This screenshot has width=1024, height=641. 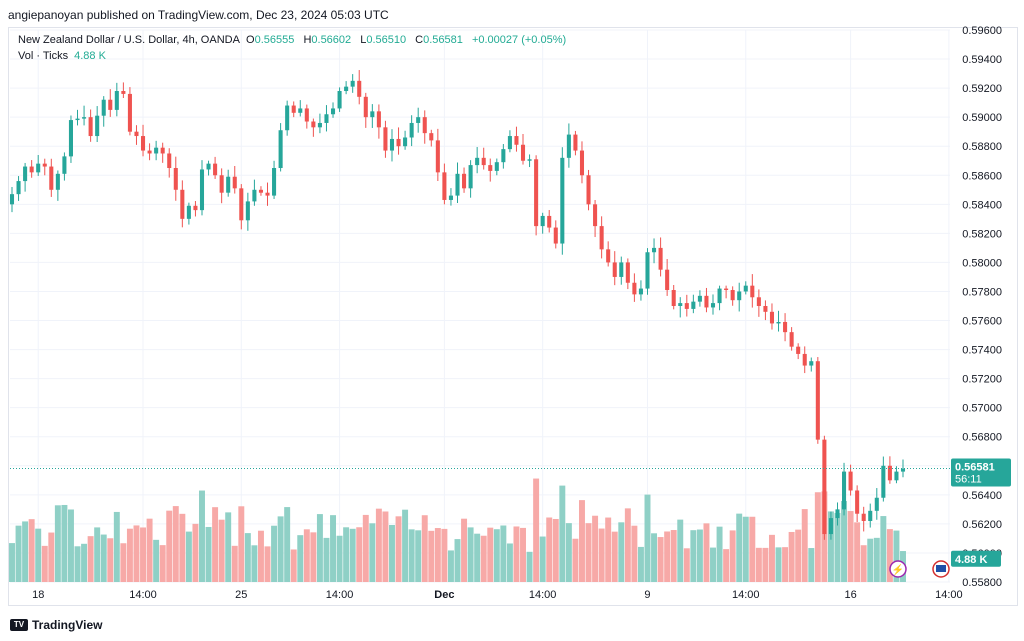 I want to click on high-value: 0.56602, so click(x=331, y=40).